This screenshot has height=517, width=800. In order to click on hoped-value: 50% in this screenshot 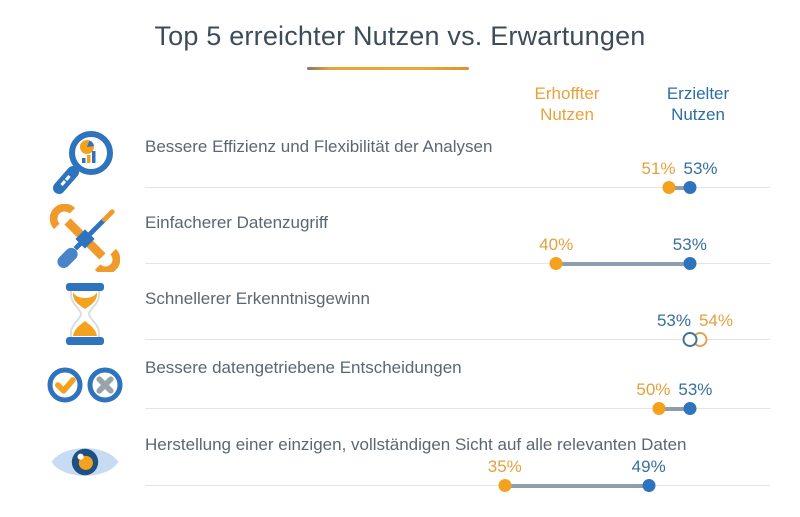, I will do `click(653, 389)`.